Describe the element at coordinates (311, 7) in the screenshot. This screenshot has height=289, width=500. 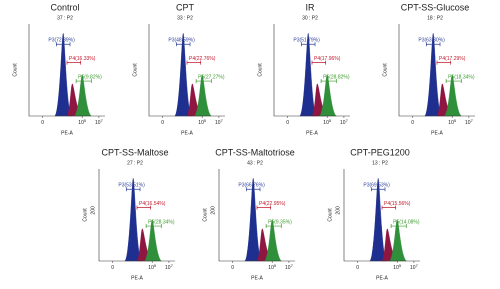
I see `panel-title: IR` at that location.